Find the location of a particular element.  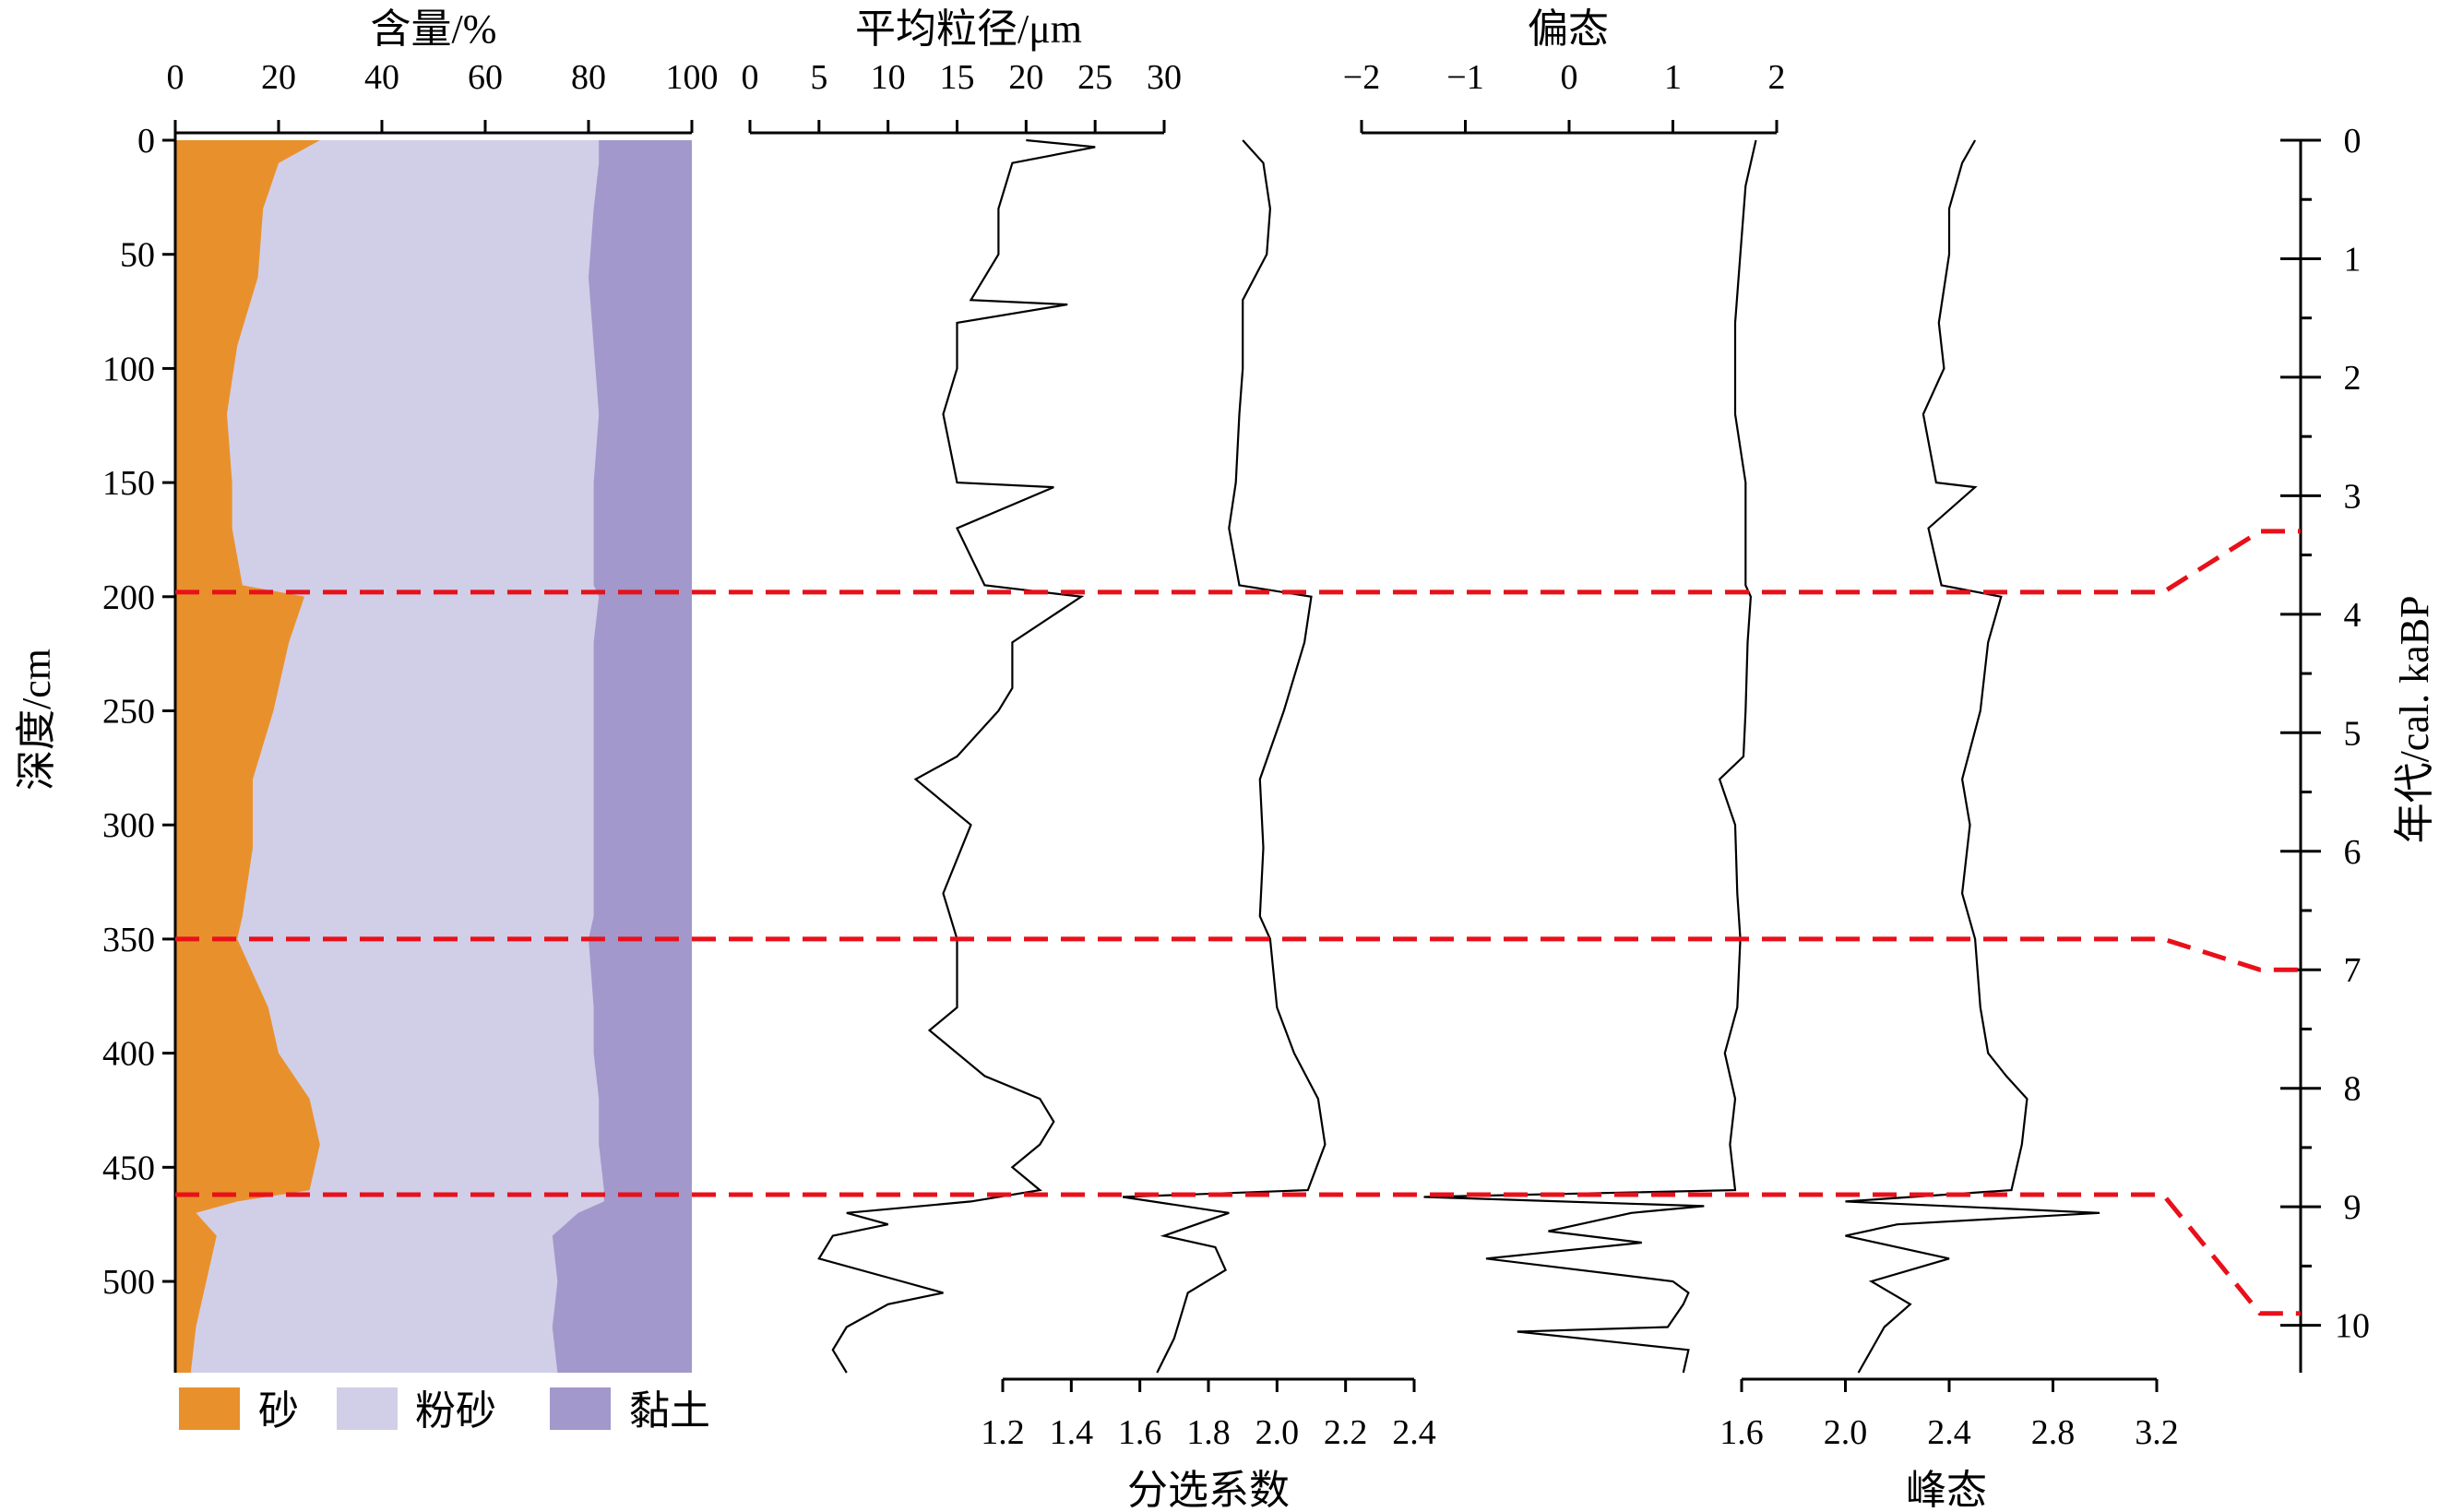

age-axis-title: 年代/cal. kaBP is located at coordinates (2415, 720).